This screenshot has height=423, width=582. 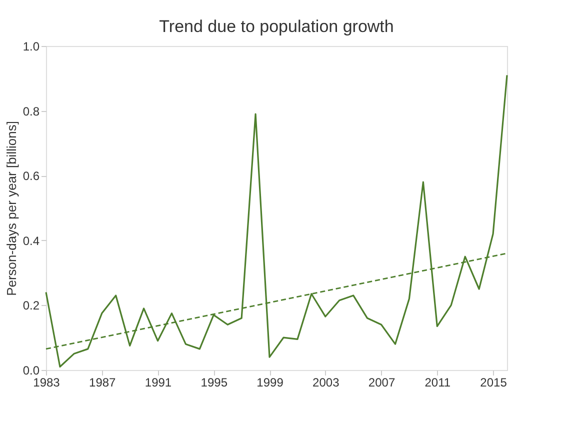 What do you see at coordinates (270, 383) in the screenshot?
I see `x-tick-label: 1999` at bounding box center [270, 383].